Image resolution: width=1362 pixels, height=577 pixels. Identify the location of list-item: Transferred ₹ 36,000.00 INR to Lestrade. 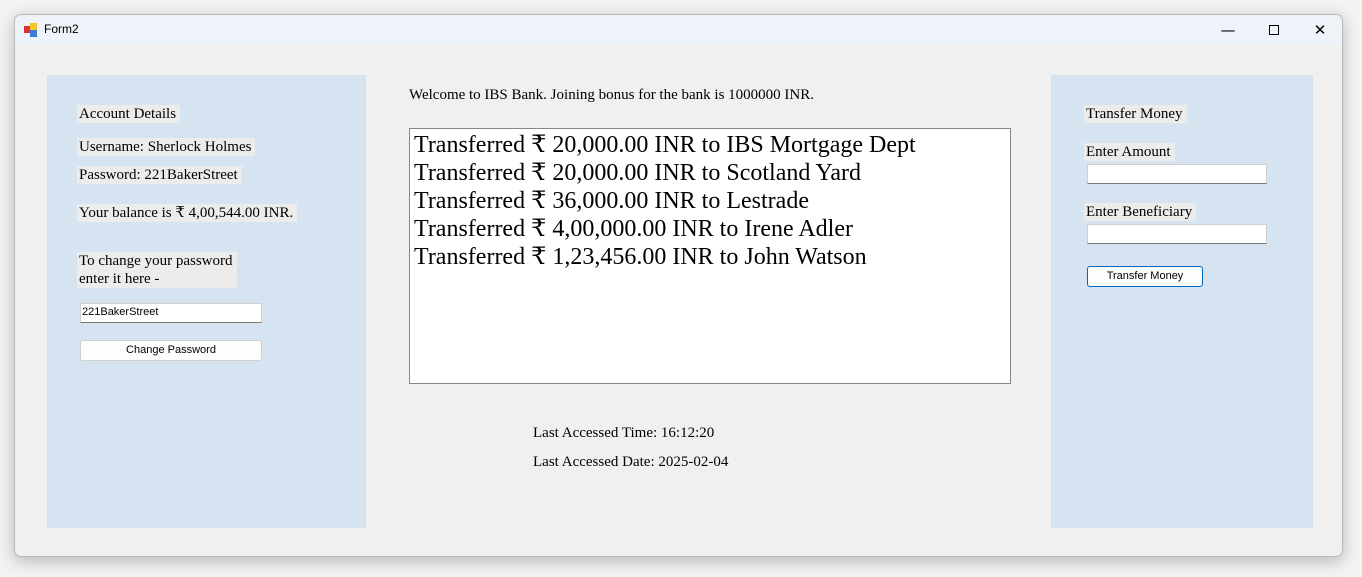
(611, 201).